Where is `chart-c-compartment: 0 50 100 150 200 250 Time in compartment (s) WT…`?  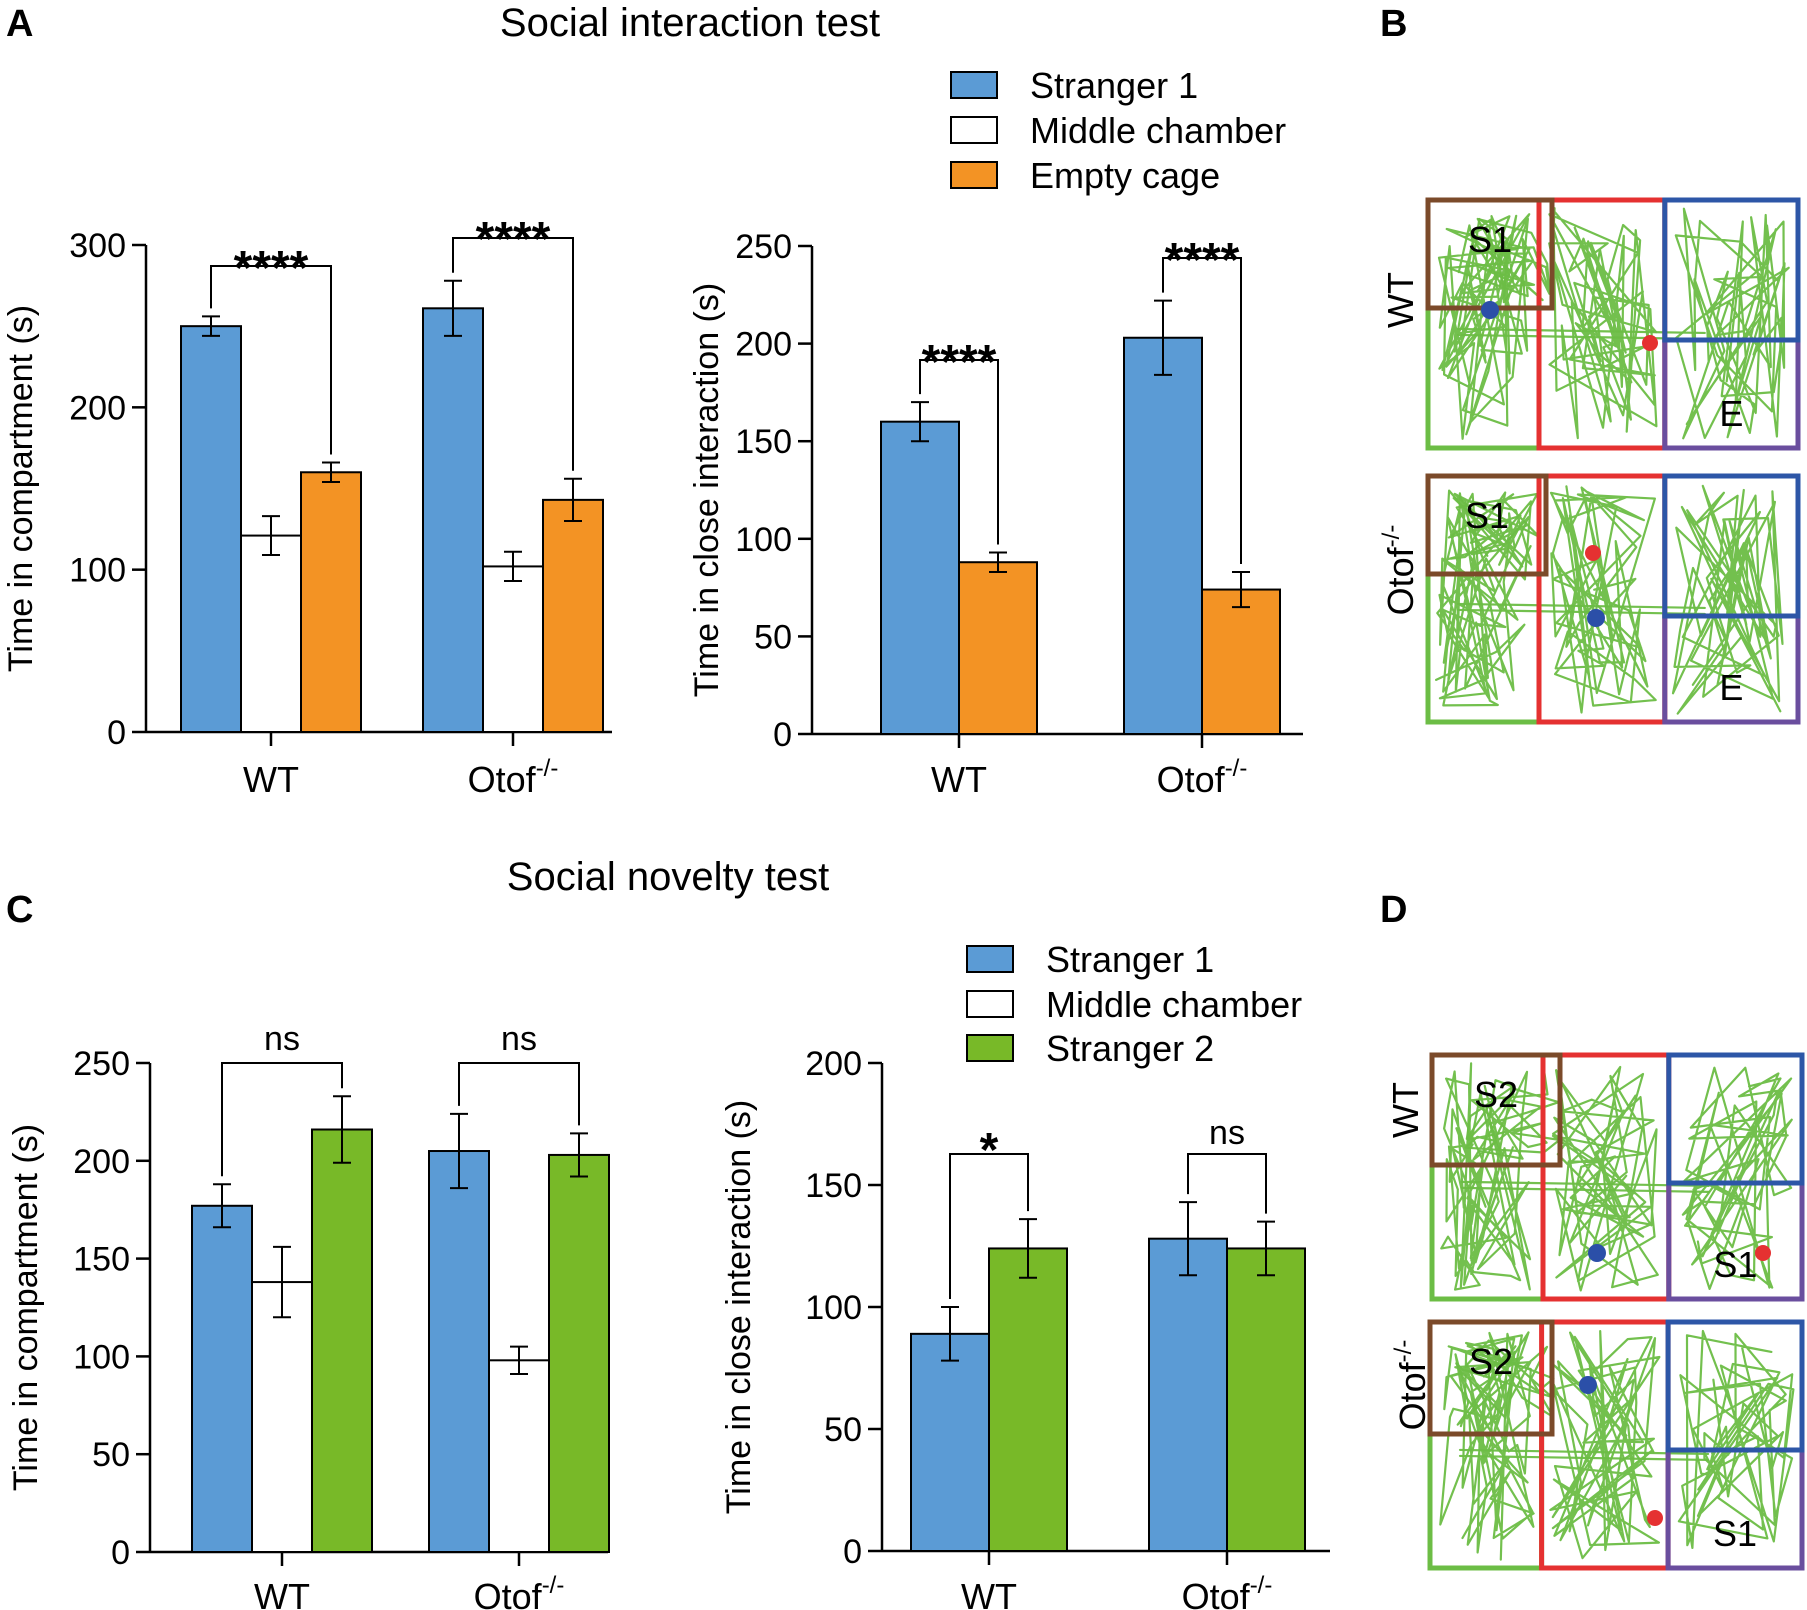 chart-c-compartment: 0 50 100 150 200 250 Time in compartment (s) WT… is located at coordinates (308, 1315).